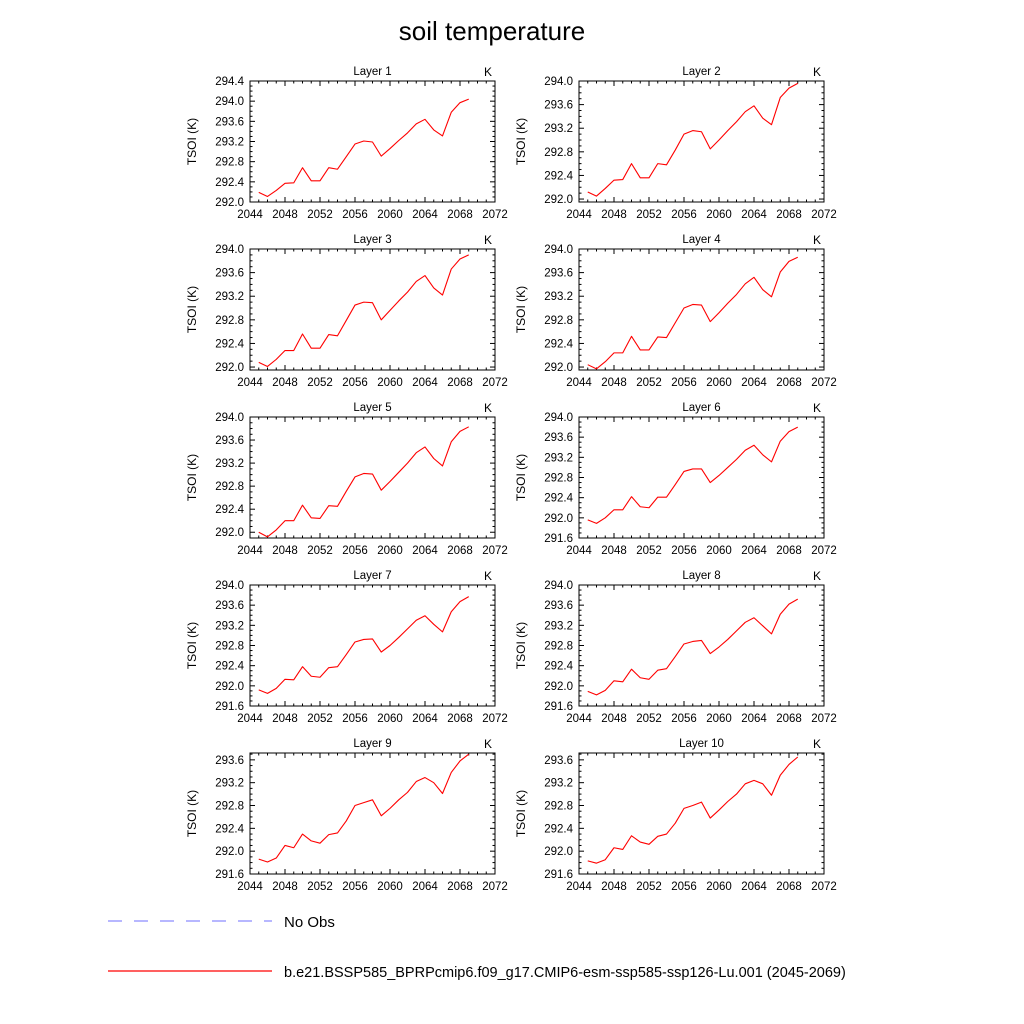 The width and height of the screenshot is (1024, 1024). What do you see at coordinates (309, 922) in the screenshot?
I see `legend-no-obs-label: No Obs` at bounding box center [309, 922].